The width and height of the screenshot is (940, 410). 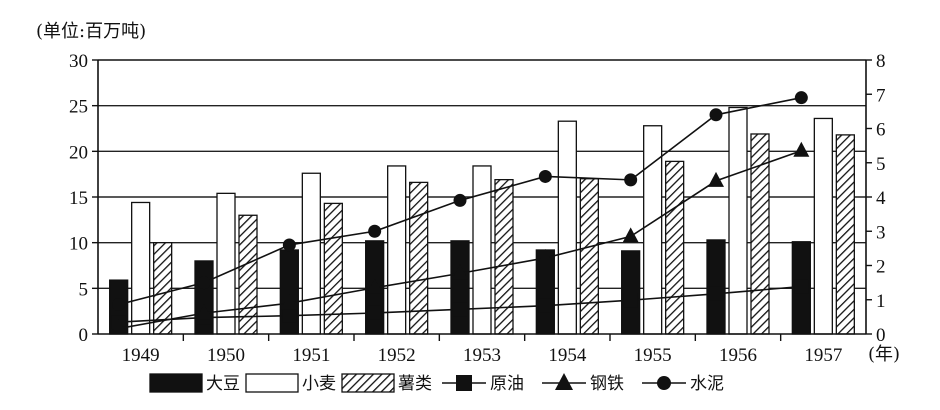 I want to click on legend-label-水泥: 水泥, so click(x=707, y=384).